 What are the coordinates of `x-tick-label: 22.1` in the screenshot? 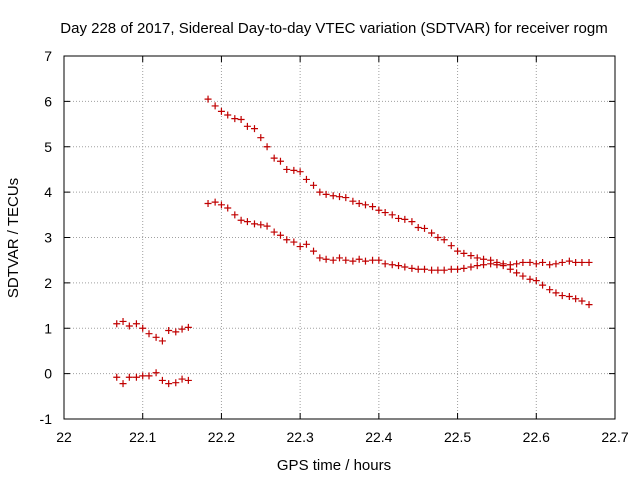 It's located at (142, 437).